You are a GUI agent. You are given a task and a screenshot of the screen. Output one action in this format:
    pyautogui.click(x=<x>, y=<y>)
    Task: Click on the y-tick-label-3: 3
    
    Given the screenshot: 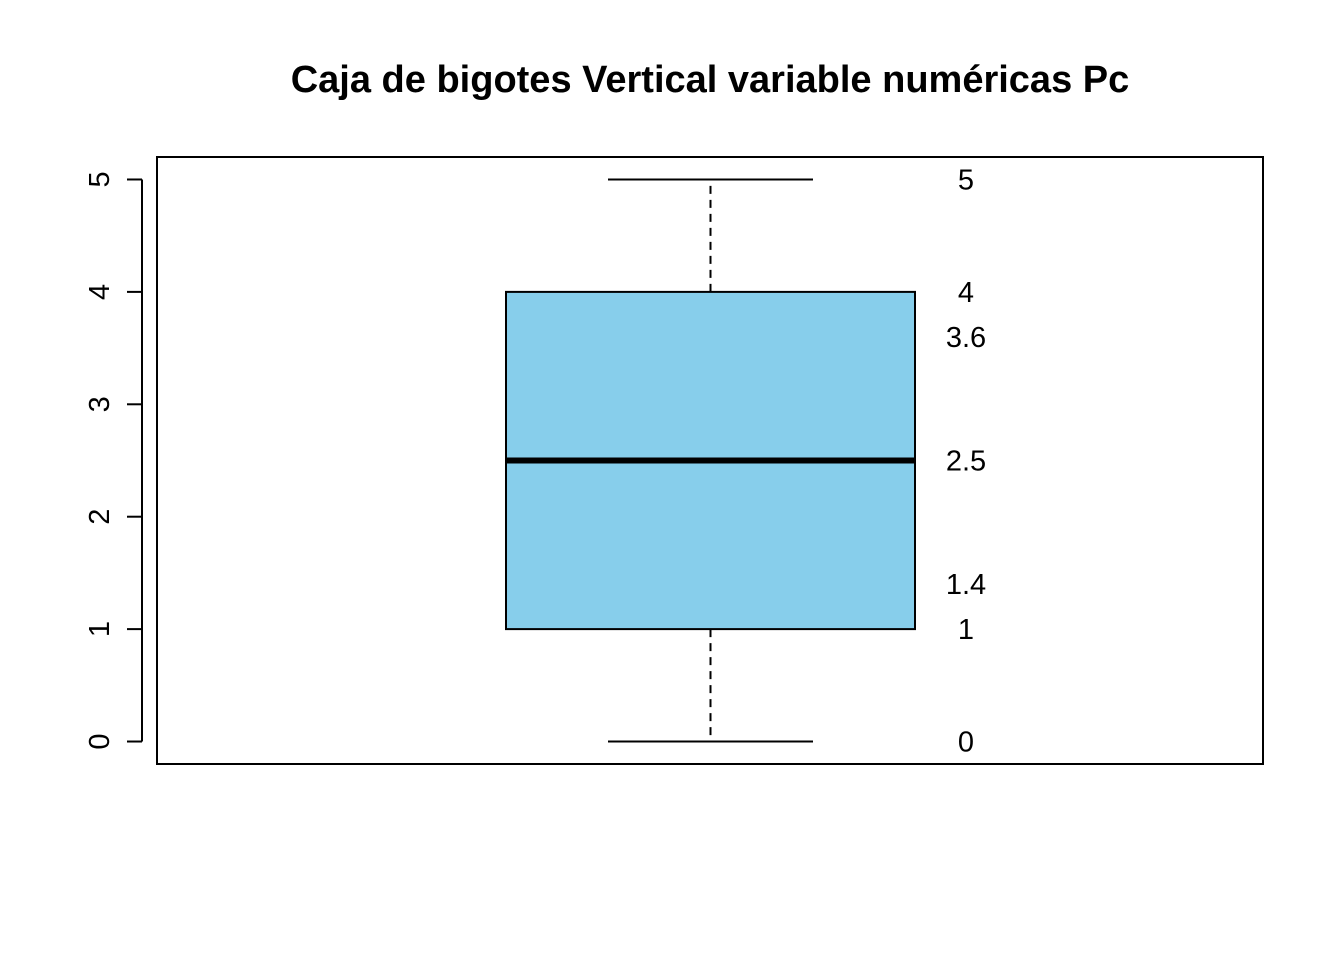 What is the action you would take?
    pyautogui.click(x=100, y=404)
    